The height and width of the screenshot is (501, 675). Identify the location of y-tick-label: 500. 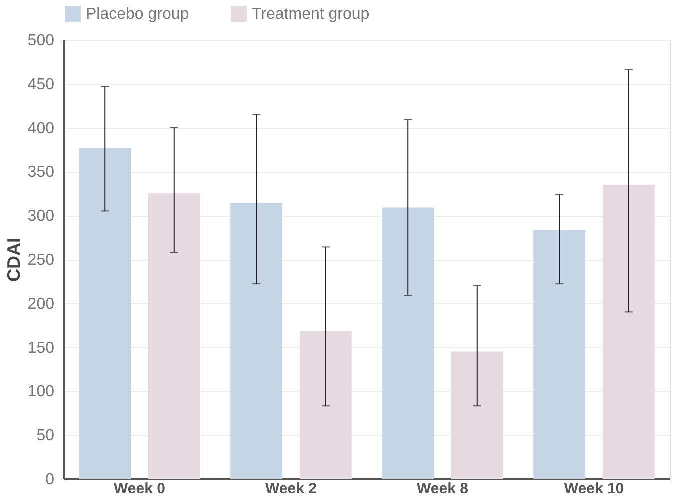
(41, 41).